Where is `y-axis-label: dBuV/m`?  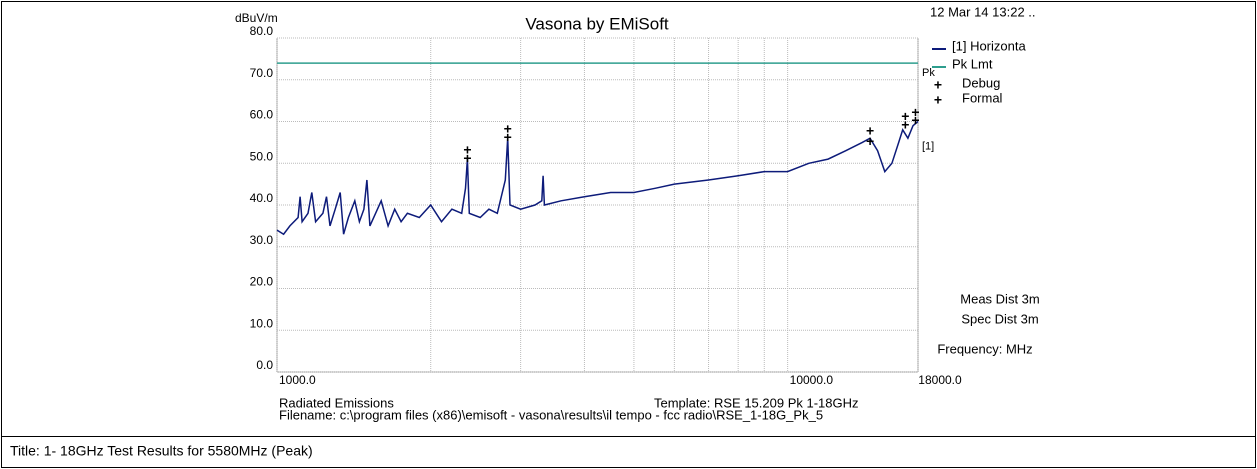
y-axis-label: dBuV/m is located at coordinates (256, 18).